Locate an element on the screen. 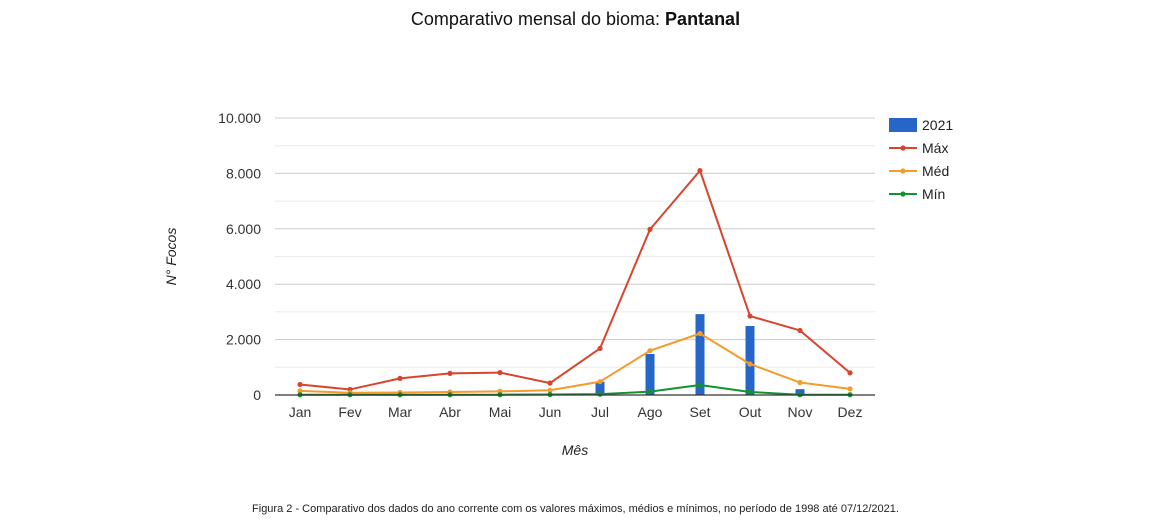  point-max-jul is located at coordinates (600, 348).